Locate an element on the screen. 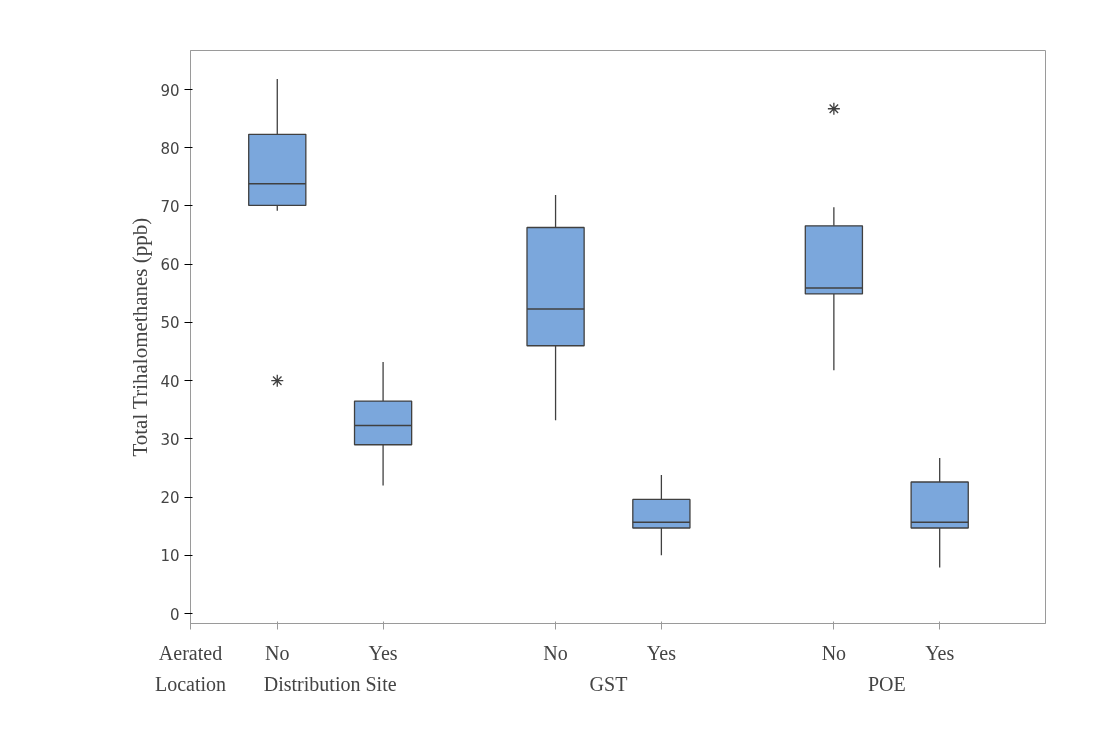  y-tick-label: 60 is located at coordinates (170, 265).